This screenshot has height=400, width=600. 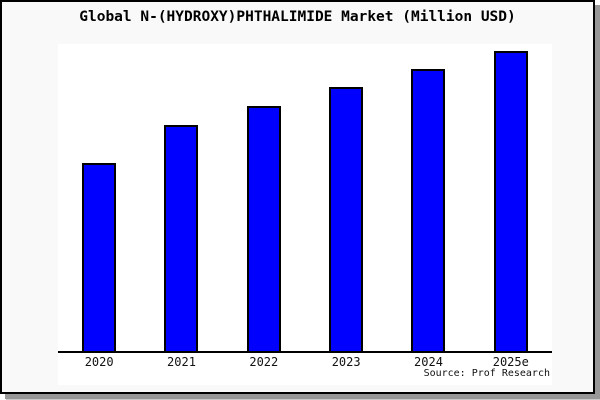 I want to click on bar-slot-2025e, so click(x=511, y=197).